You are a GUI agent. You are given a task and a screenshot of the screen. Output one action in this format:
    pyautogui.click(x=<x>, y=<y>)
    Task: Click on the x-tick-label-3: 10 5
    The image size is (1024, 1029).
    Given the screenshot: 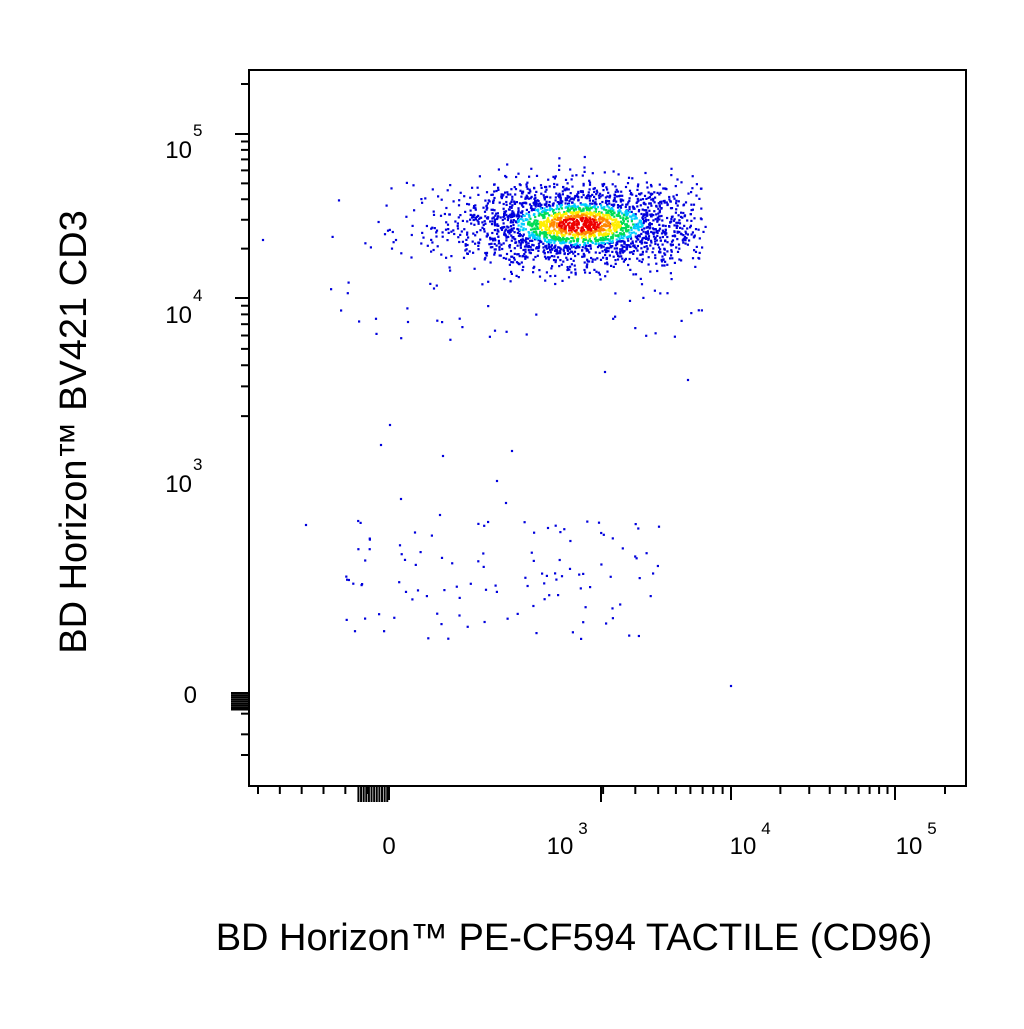 What is the action you would take?
    pyautogui.click(x=916, y=839)
    